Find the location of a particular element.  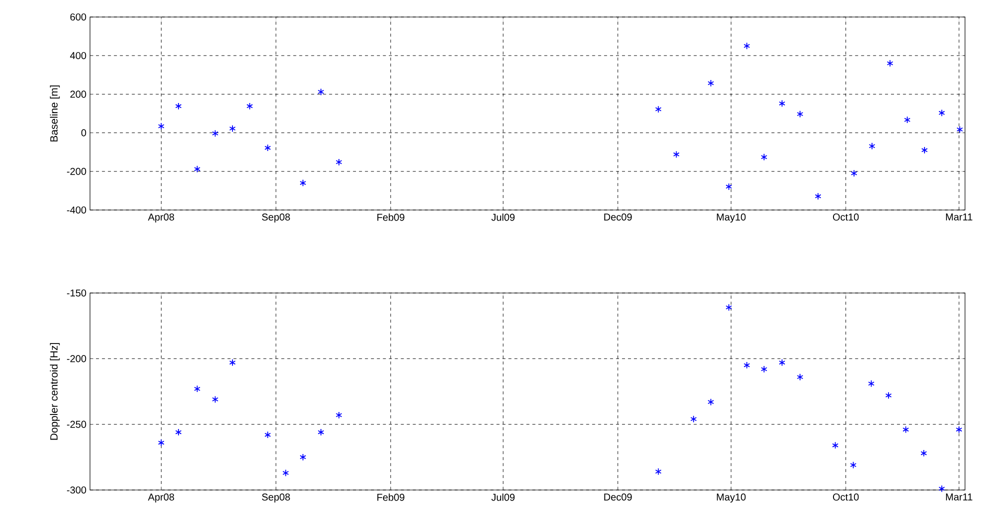

y-tick-label: -150 is located at coordinates (76, 293).